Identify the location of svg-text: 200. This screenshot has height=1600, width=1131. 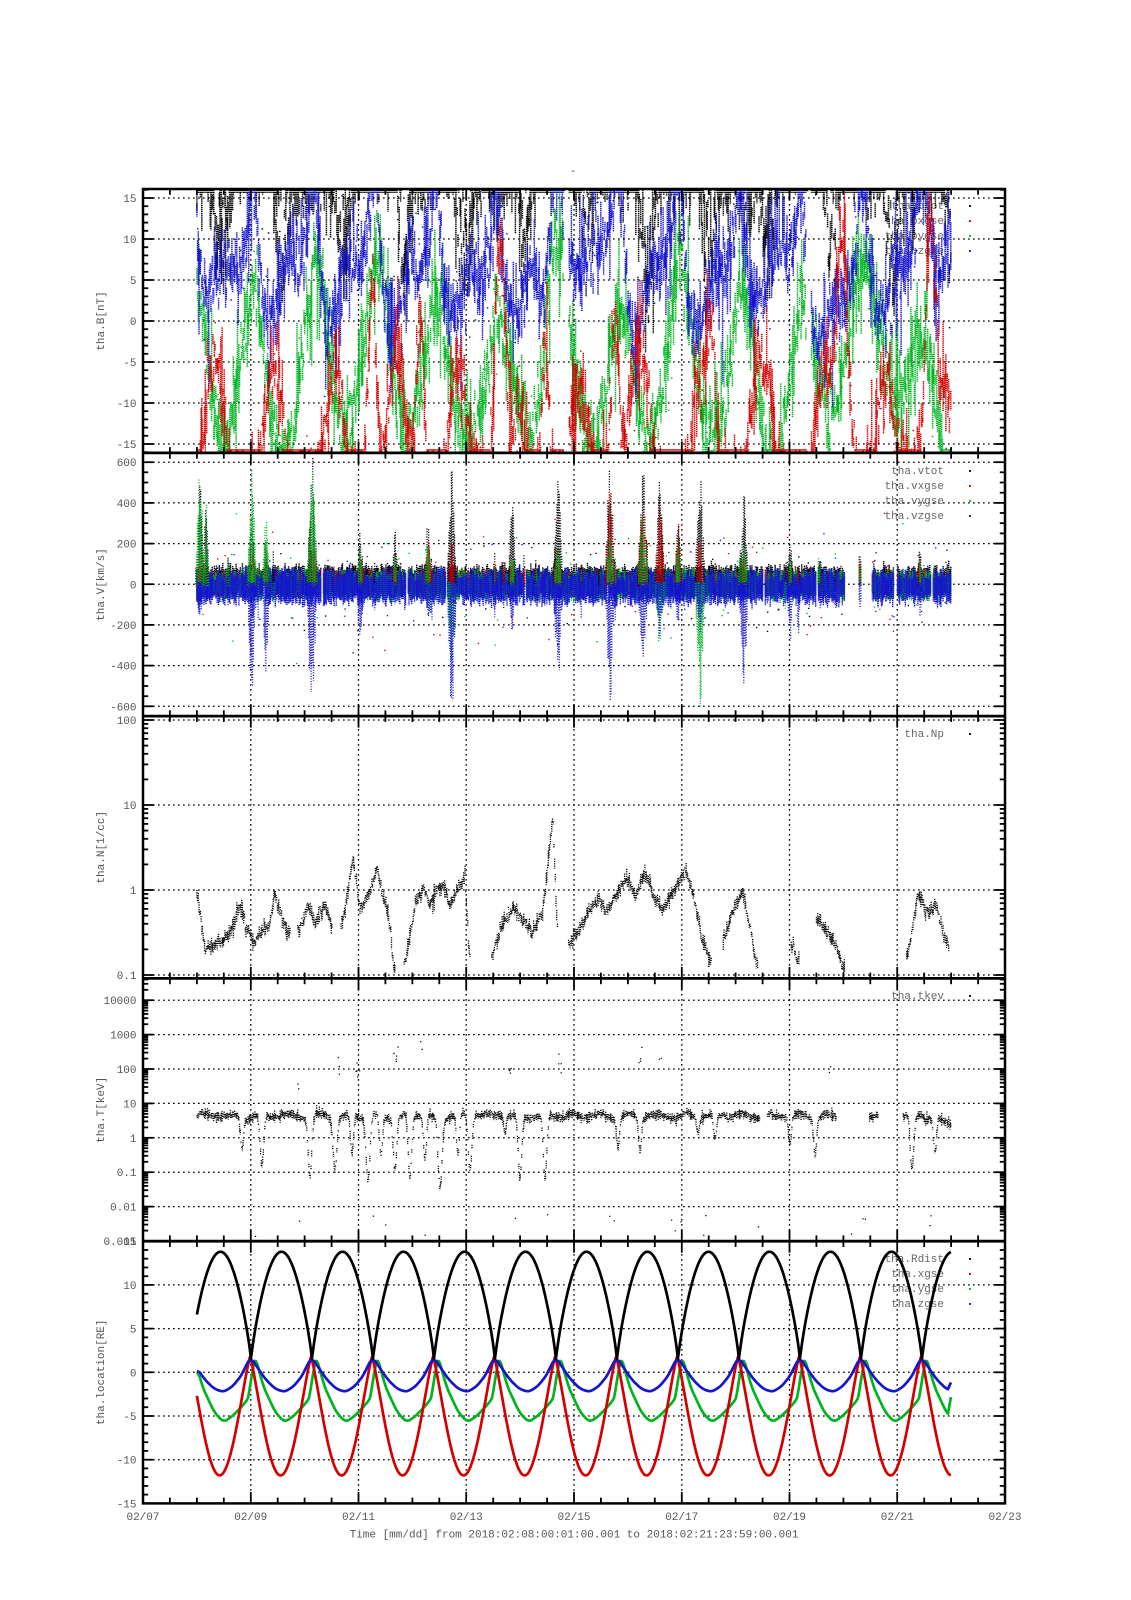
(127, 546).